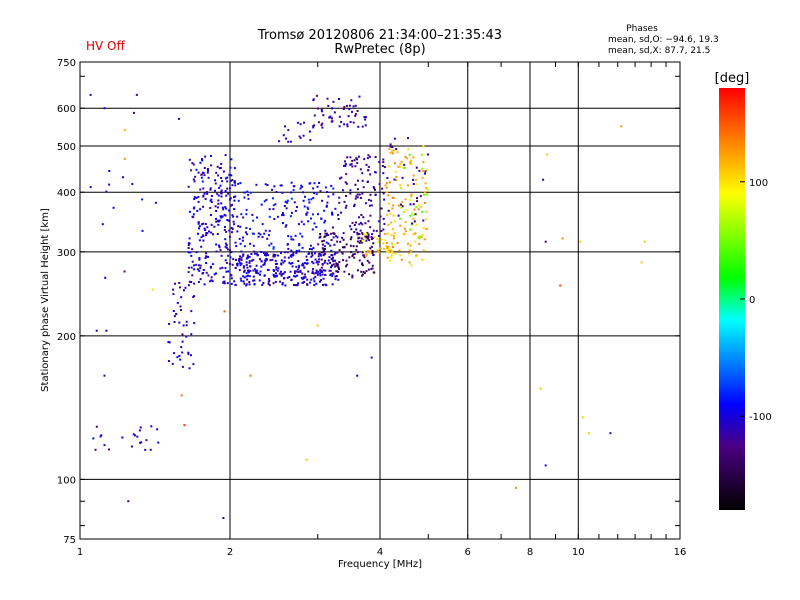 The image size is (800, 600). Describe the element at coordinates (66, 147) in the screenshot. I see `y-tick-label: 500` at that location.